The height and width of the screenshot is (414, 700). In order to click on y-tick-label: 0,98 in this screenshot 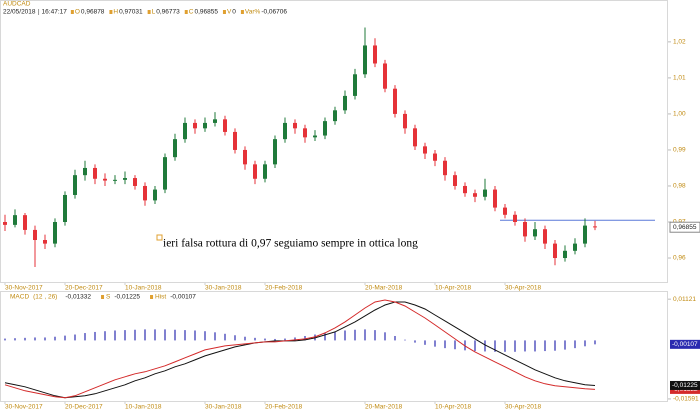, I will do `click(679, 186)`.